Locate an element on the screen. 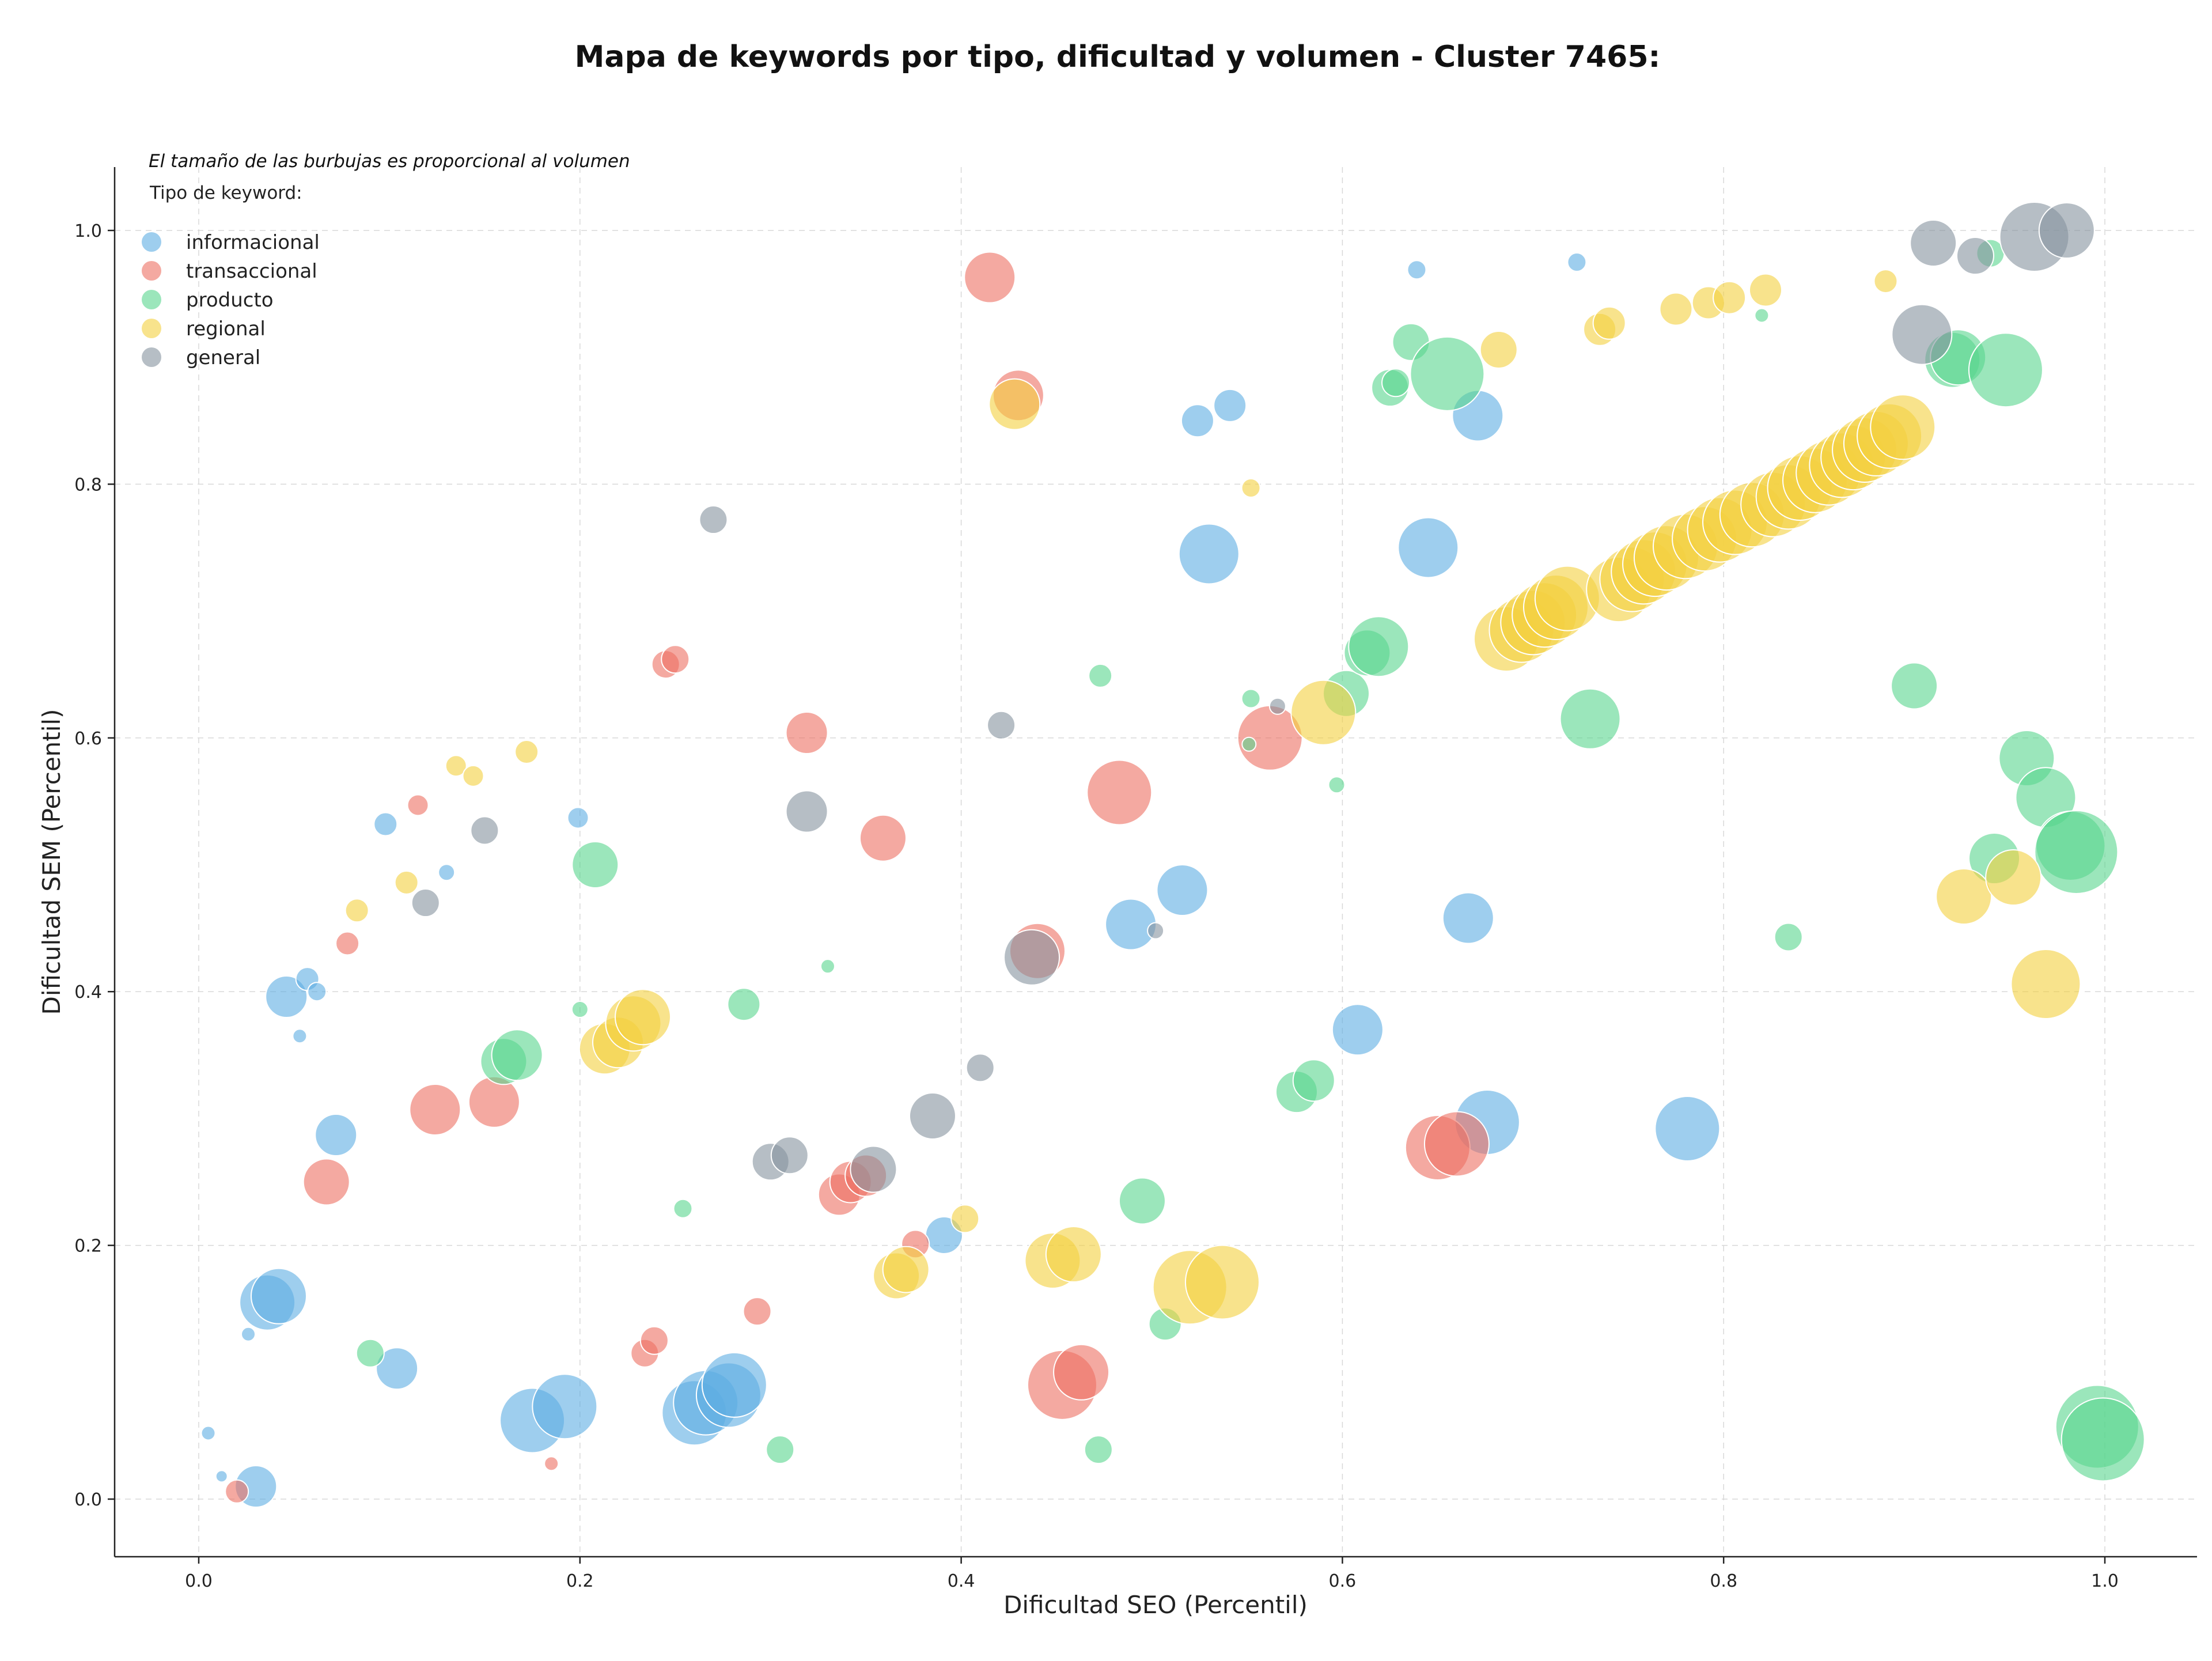 The image size is (2212, 1661). legend-label-regional: regional is located at coordinates (226, 328).